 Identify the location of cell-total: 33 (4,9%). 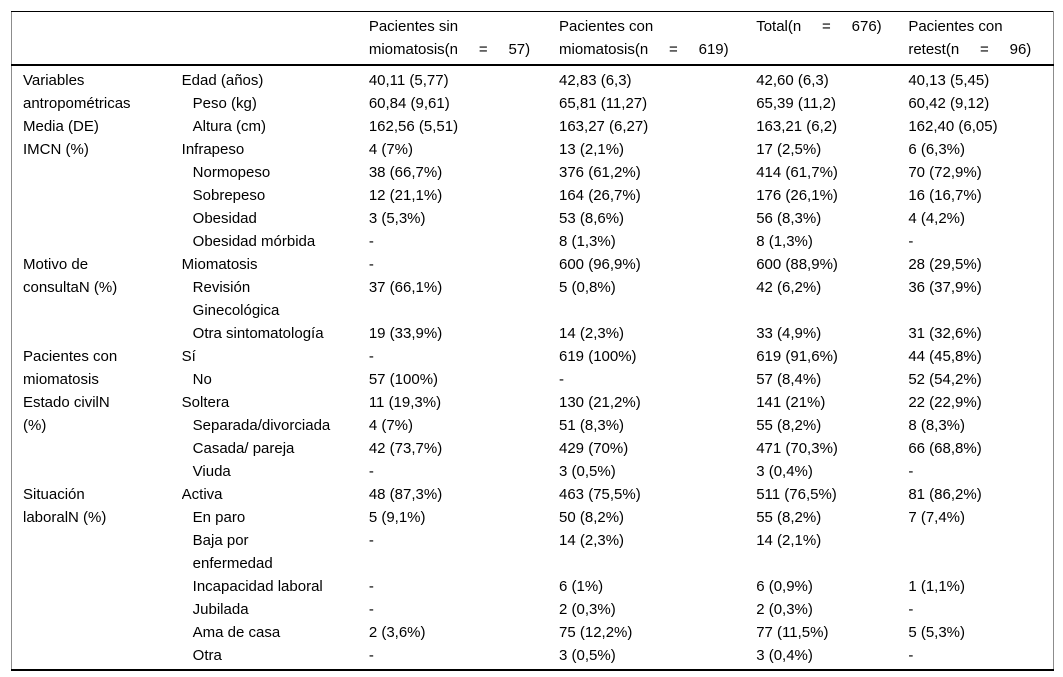
(789, 333).